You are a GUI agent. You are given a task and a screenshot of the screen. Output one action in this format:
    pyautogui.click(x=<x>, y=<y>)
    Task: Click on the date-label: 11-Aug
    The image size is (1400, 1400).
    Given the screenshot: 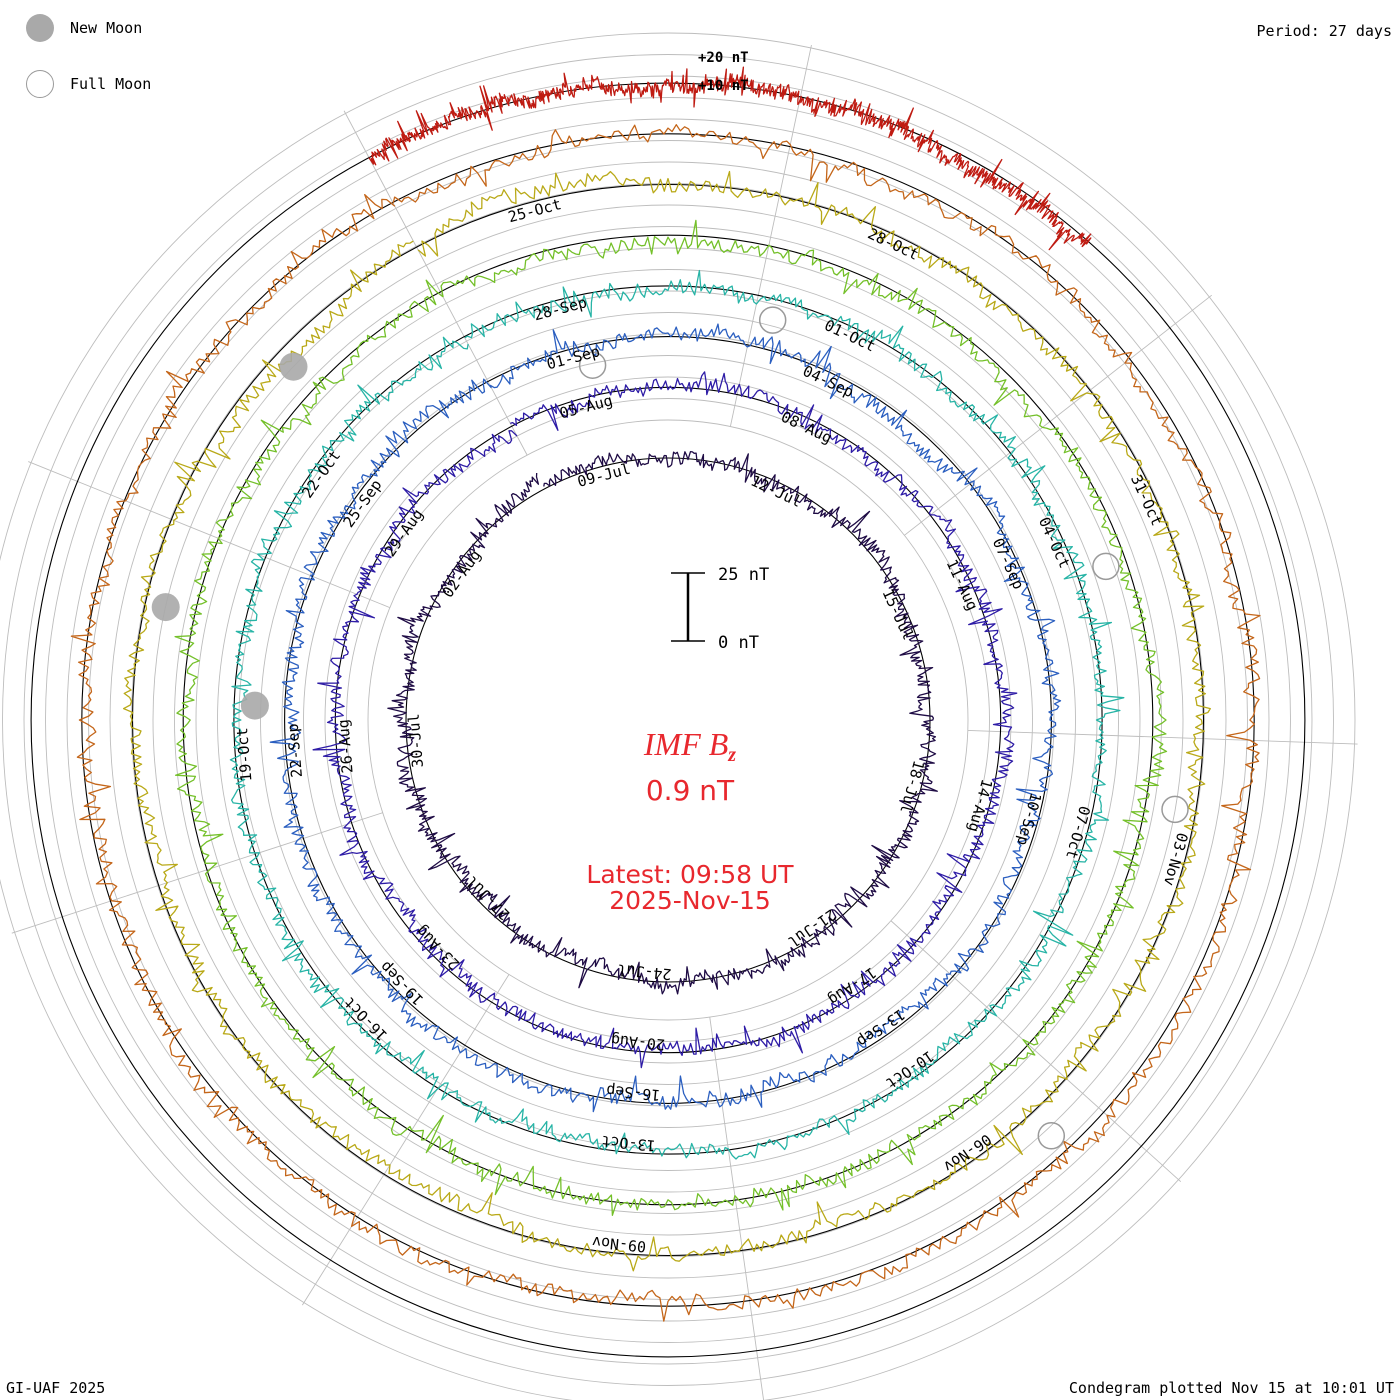 What is the action you would take?
    pyautogui.click(x=962, y=585)
    